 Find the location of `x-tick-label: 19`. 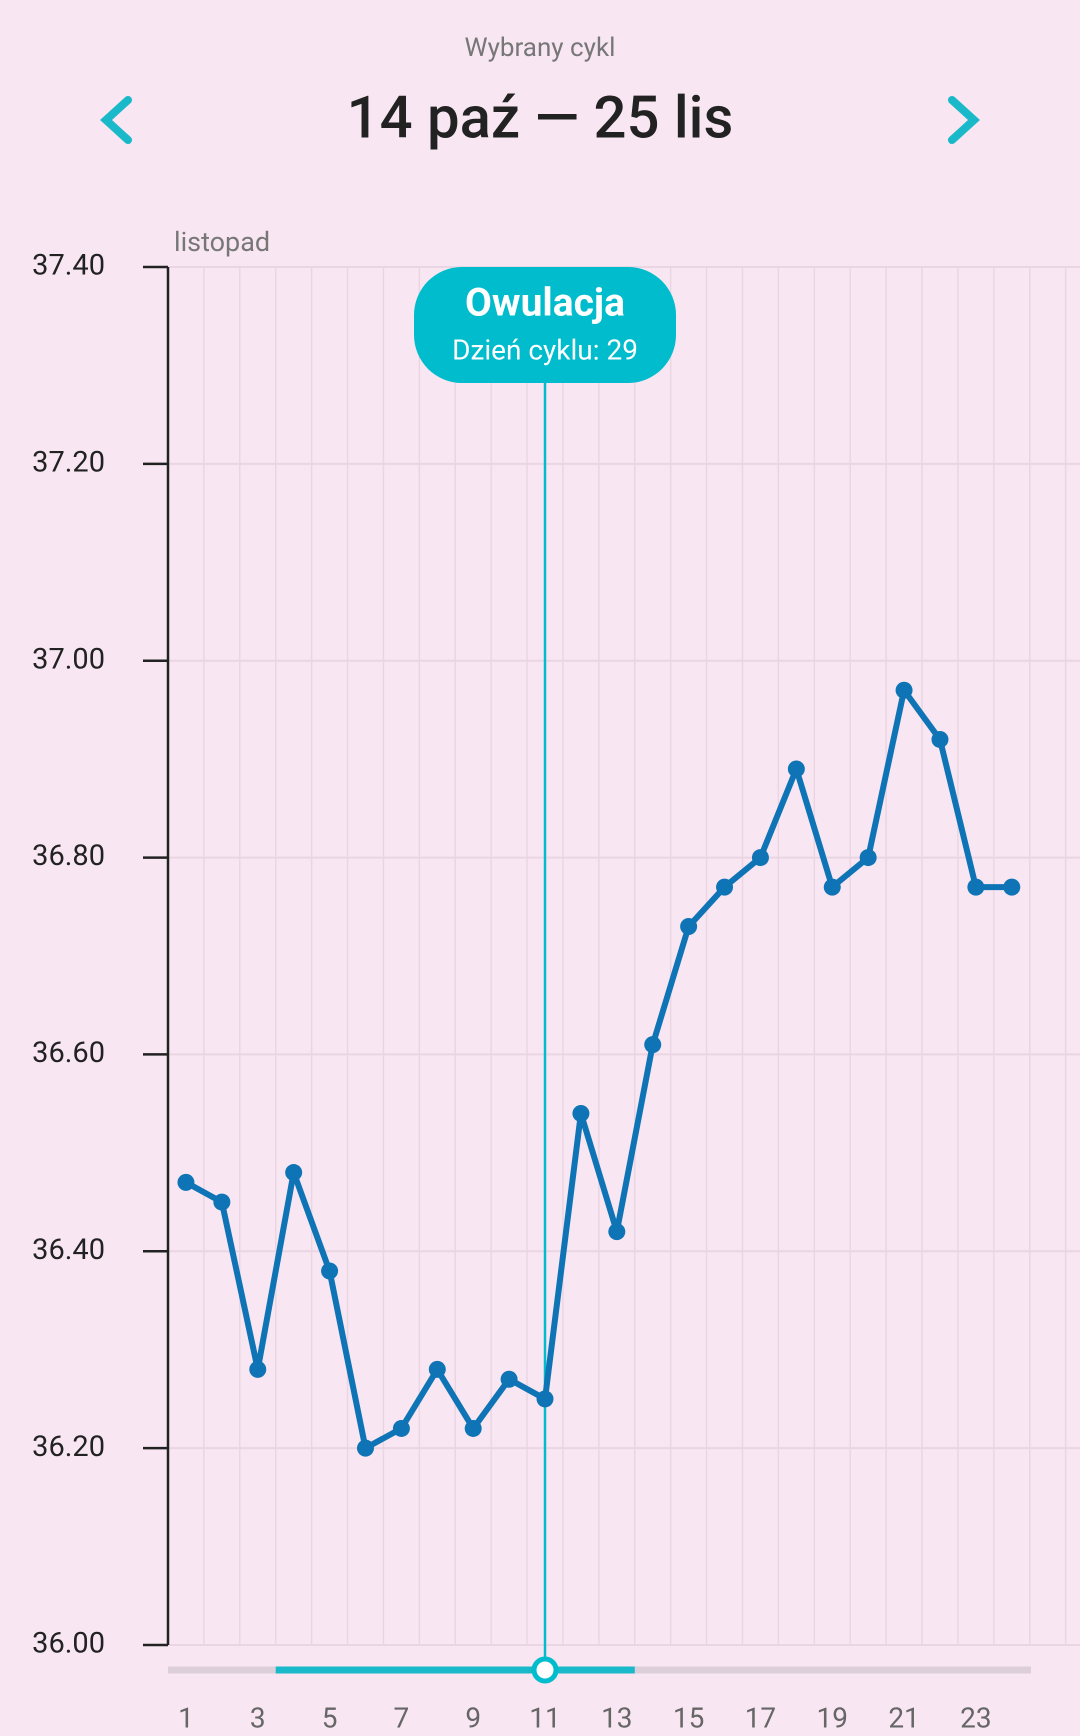

x-tick-label: 19 is located at coordinates (832, 1717).